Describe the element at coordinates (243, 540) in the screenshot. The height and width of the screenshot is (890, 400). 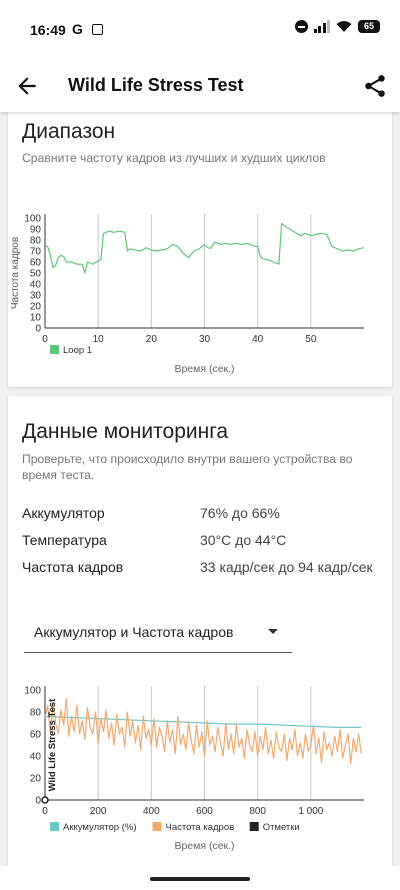
I see `temperature-value: 30°C до 44°C` at that location.